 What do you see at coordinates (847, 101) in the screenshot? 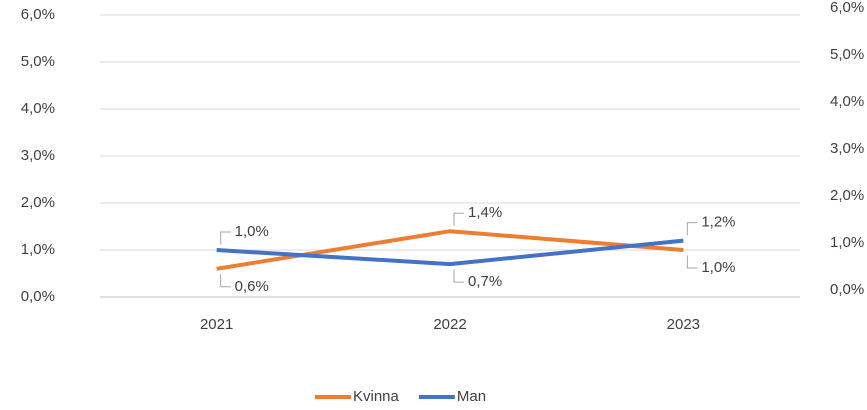
I see `y2-tick-label: 4,0%` at bounding box center [847, 101].